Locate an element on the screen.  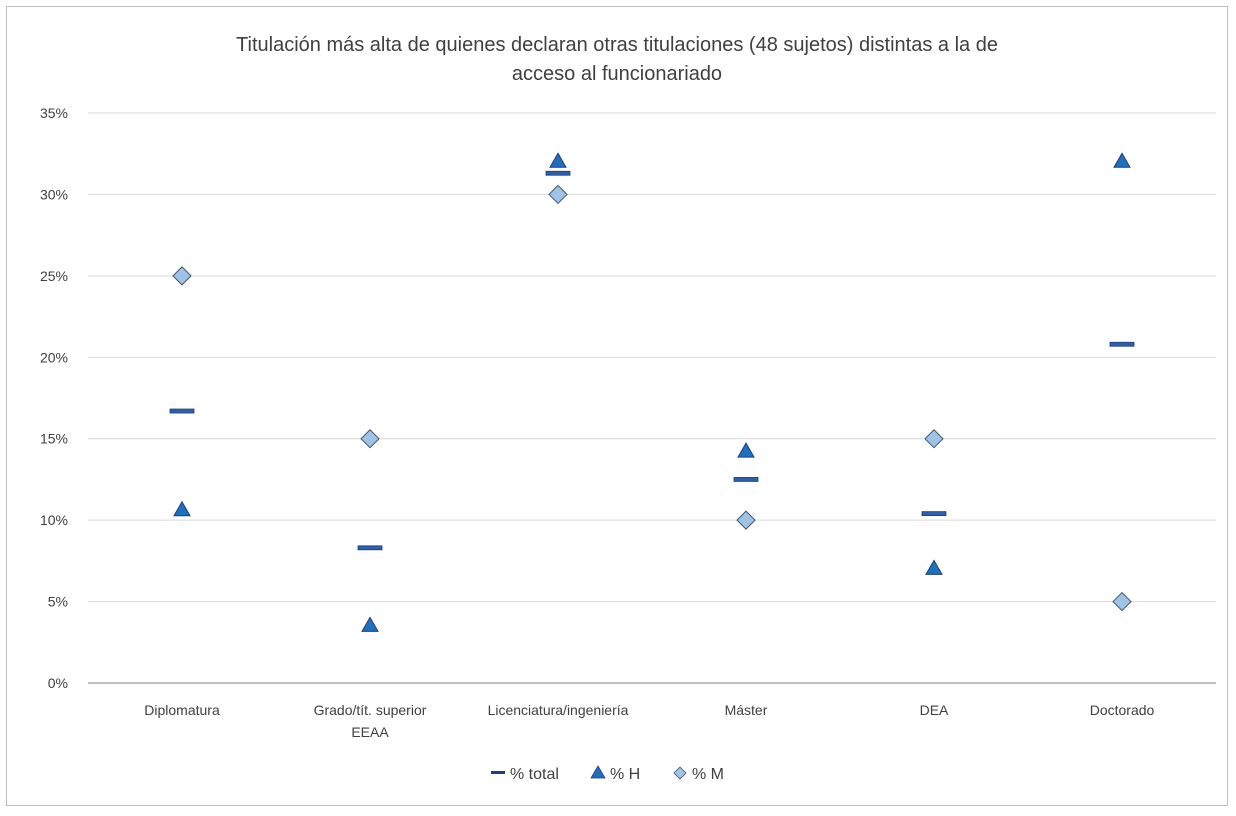
y-tick-label: 15% is located at coordinates (54, 439).